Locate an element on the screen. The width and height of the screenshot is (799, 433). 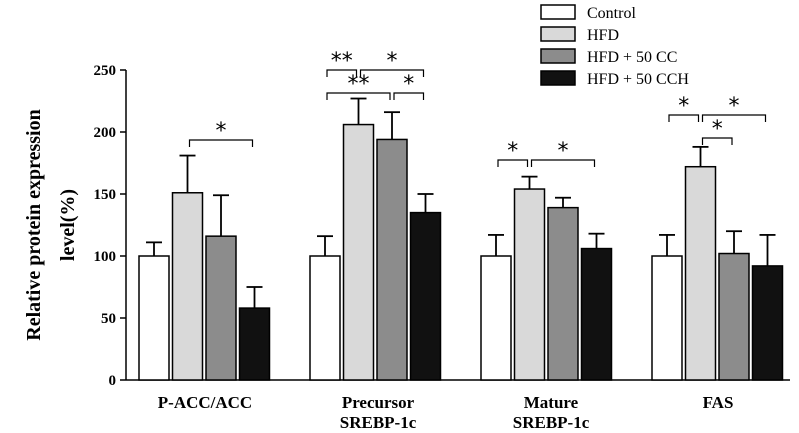
y-tick-label: 250 is located at coordinates (105, 71).